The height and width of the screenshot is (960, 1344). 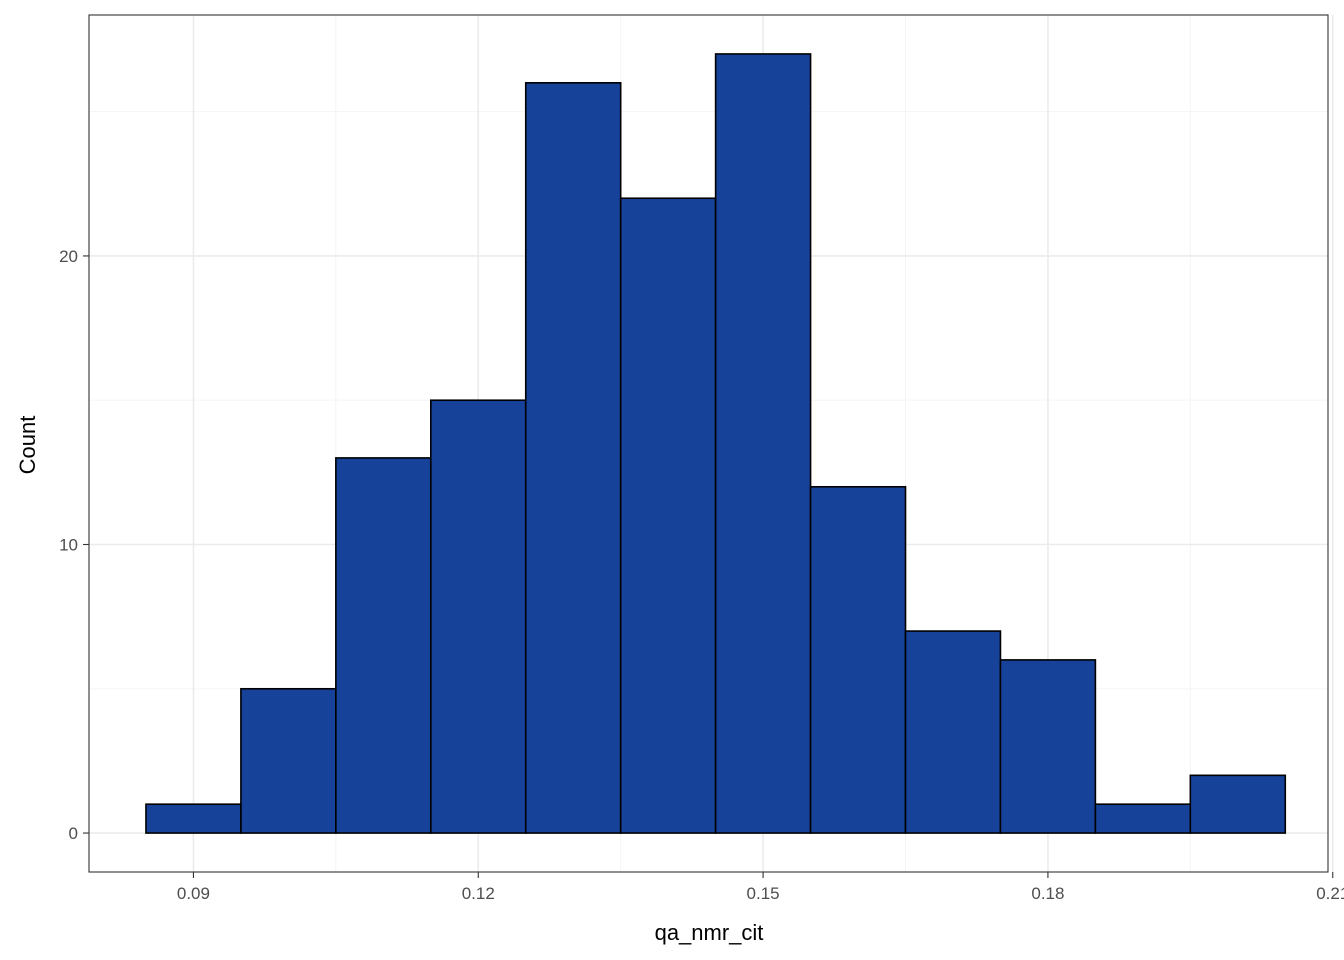 What do you see at coordinates (1047, 893) in the screenshot?
I see `x-tick-label: 0.18` at bounding box center [1047, 893].